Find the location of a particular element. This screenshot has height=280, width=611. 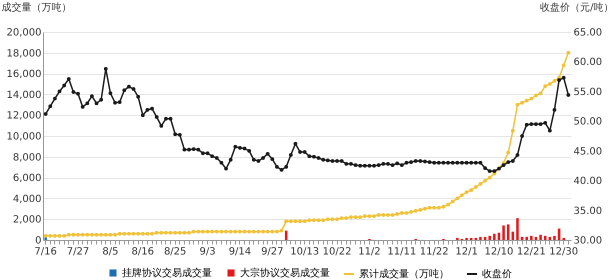

x-tick-label: 12/10 is located at coordinates (499, 252).